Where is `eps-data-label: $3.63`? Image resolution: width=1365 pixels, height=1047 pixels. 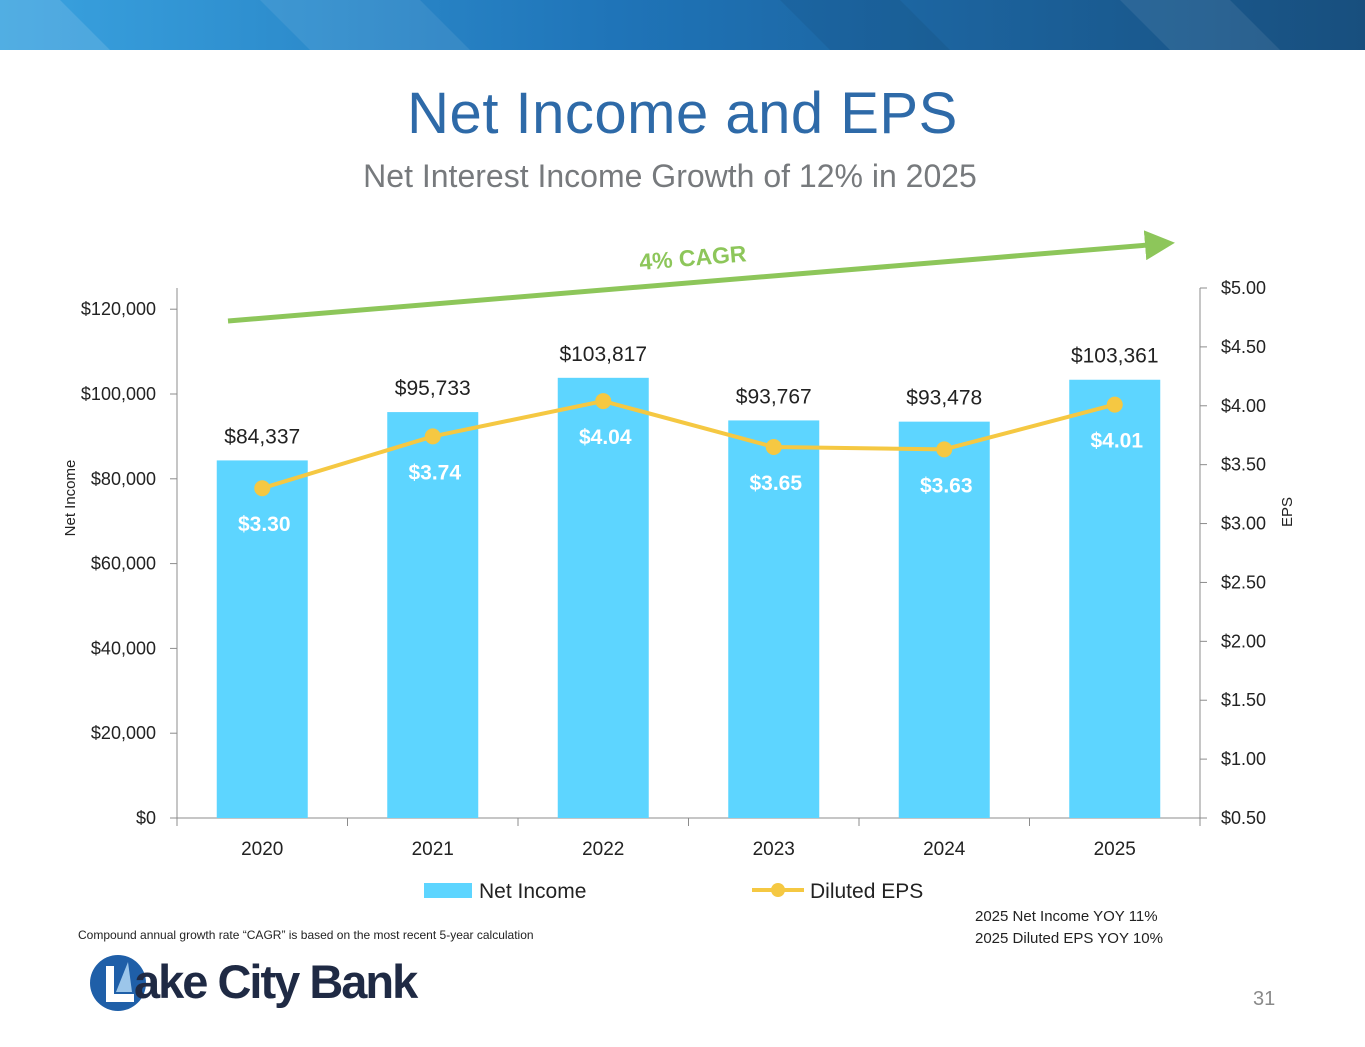 eps-data-label: $3.63 is located at coordinates (946, 485).